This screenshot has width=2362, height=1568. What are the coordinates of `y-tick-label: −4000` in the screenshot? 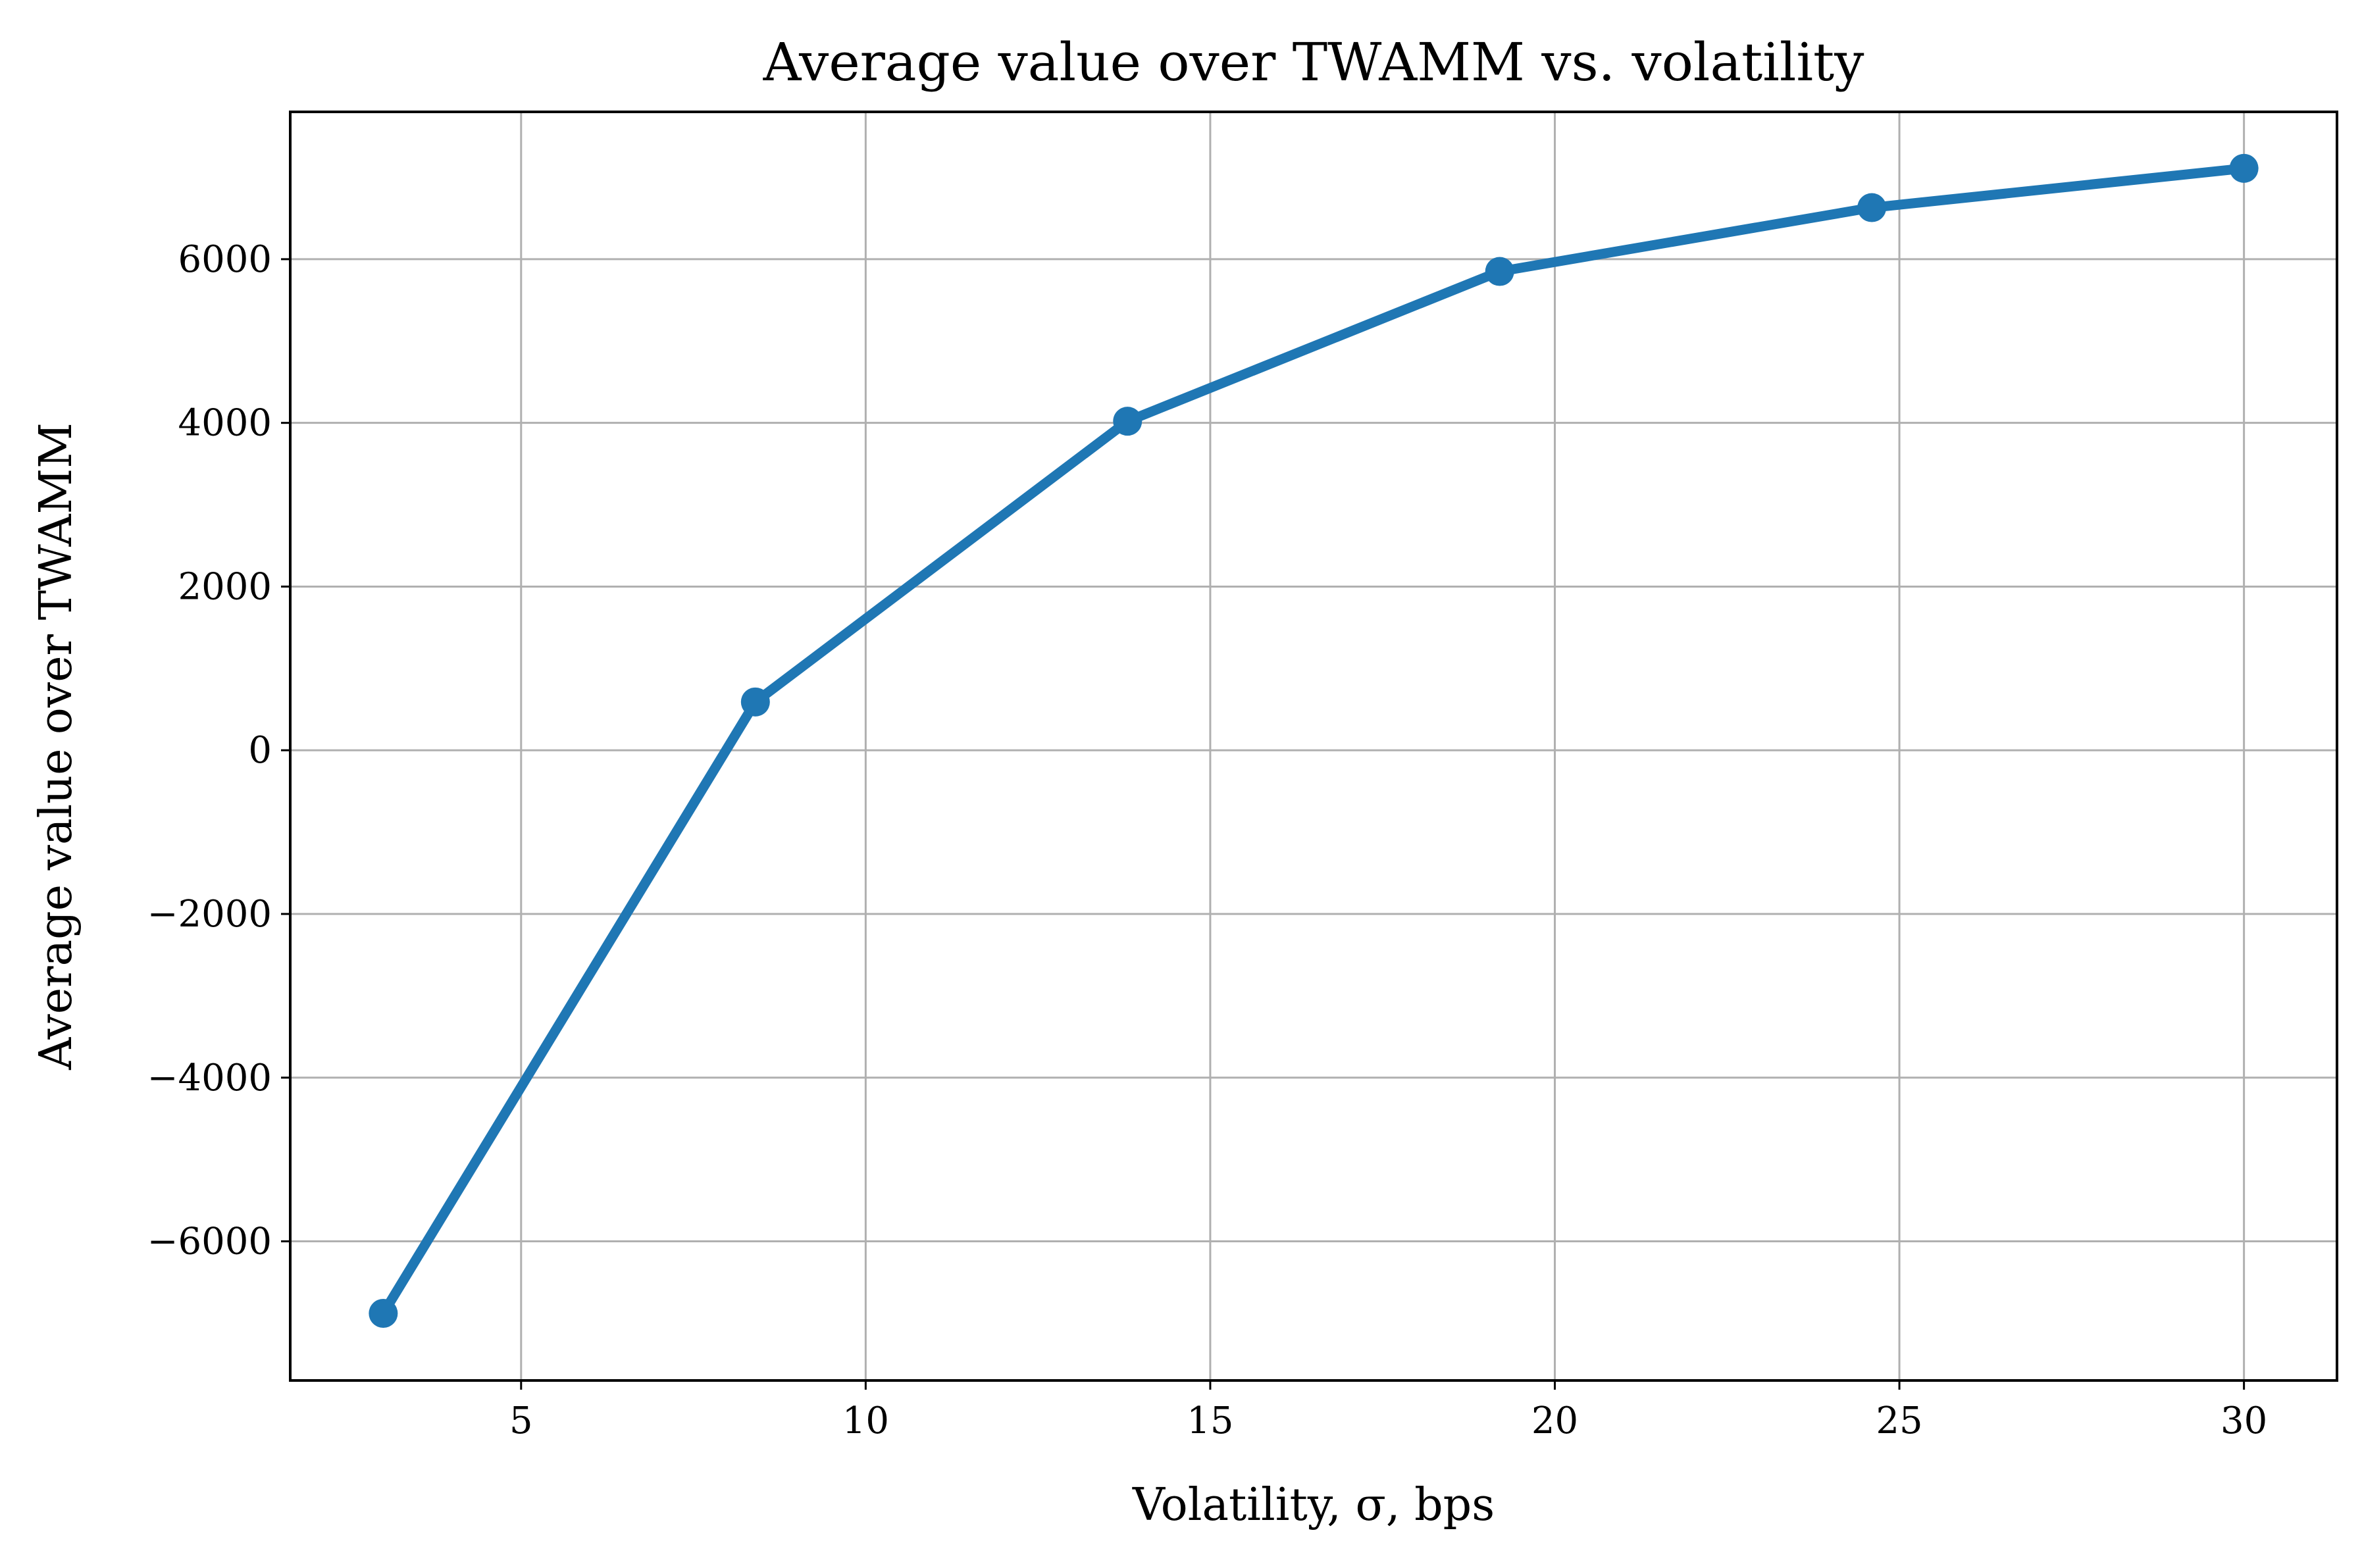 It's located at (210, 1078).